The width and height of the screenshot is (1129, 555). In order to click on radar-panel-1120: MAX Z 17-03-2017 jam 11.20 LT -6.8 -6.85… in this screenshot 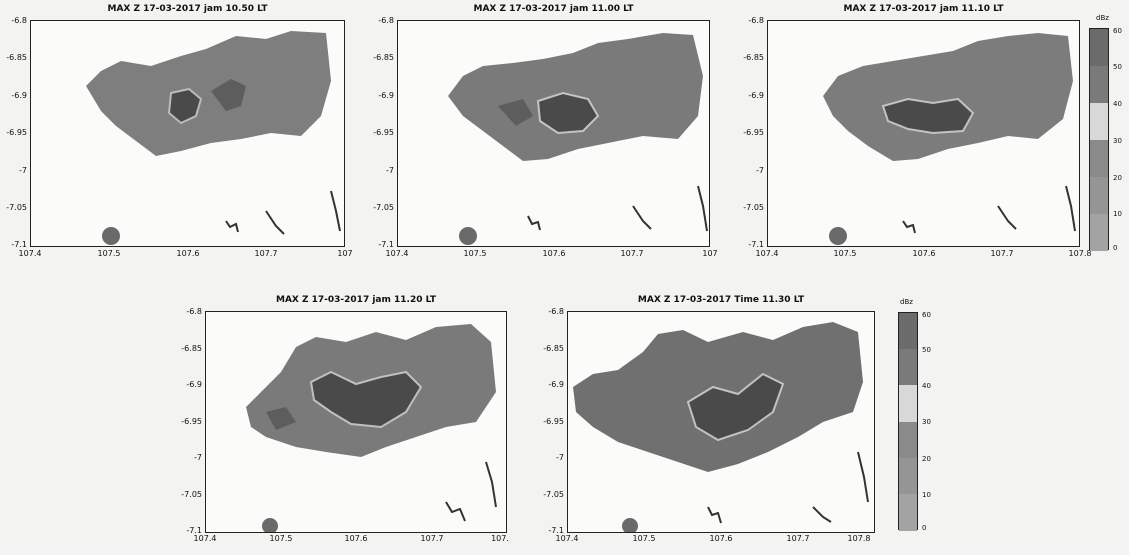, I will do `click(345, 419)`.